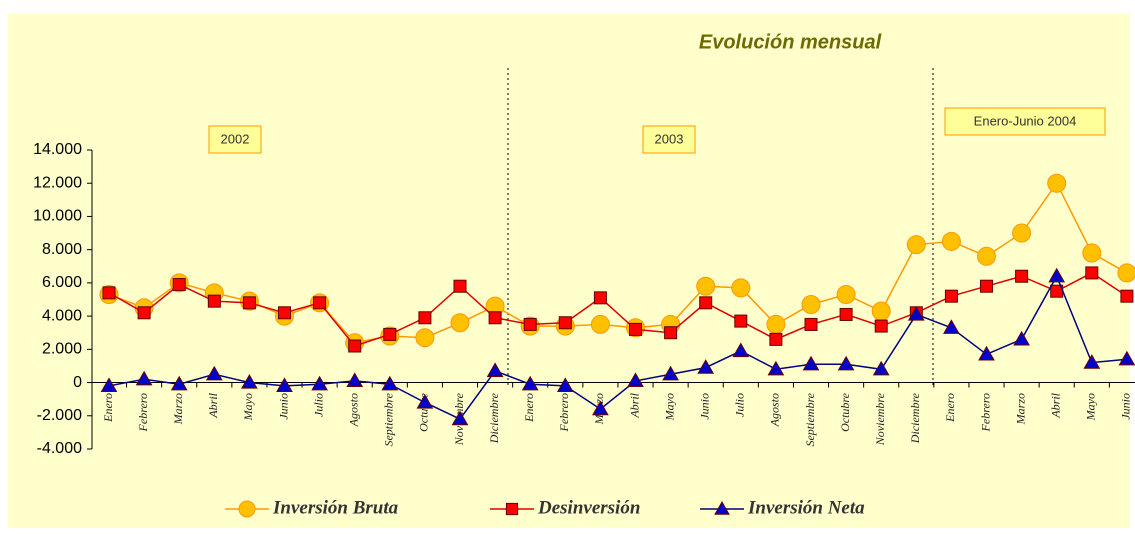 The image size is (1135, 534). I want to click on y-tick-label: 8.000, so click(62, 249).